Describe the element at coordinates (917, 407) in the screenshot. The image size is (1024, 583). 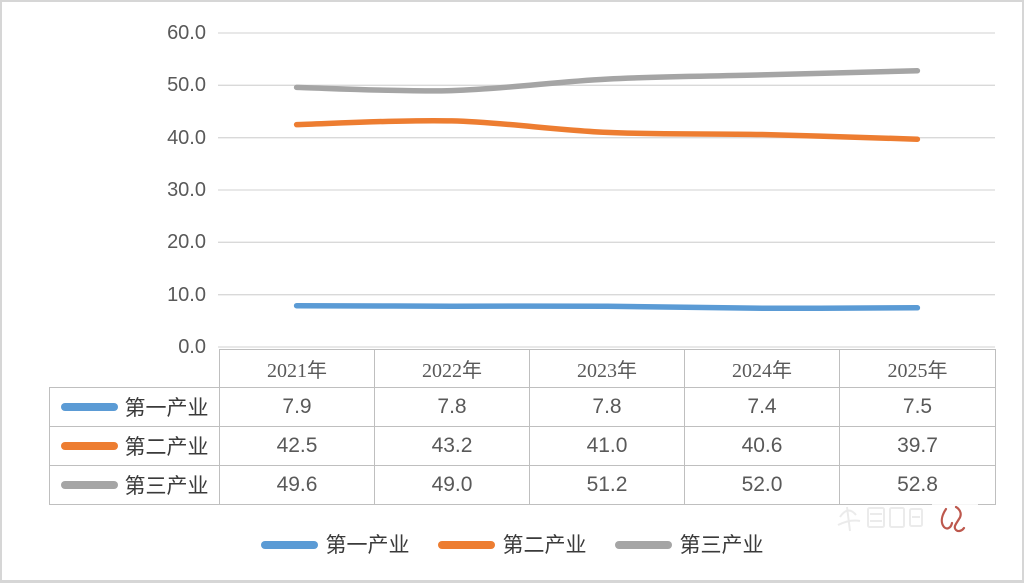
I see `table-cell: 7.5` at that location.